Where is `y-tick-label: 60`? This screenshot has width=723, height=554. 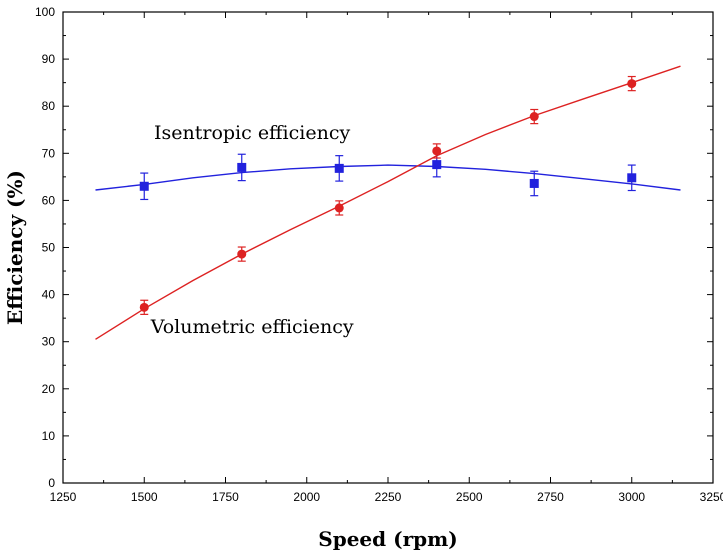
y-tick-label: 60 is located at coordinates (49, 200).